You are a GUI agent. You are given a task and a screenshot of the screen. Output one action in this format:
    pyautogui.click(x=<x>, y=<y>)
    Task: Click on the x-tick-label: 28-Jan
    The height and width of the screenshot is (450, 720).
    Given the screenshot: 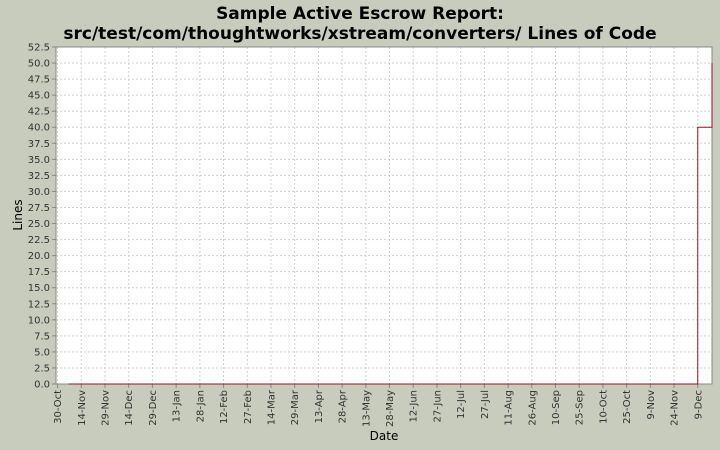 What is the action you would take?
    pyautogui.click(x=200, y=406)
    